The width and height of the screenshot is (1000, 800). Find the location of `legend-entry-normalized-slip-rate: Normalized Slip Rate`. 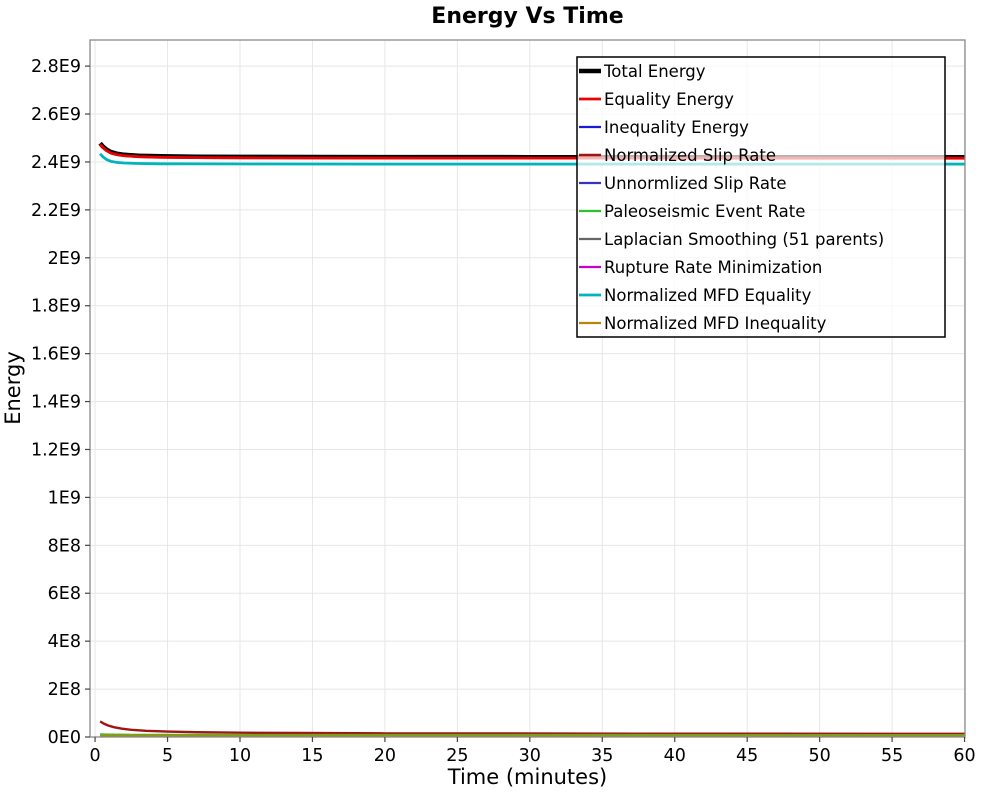

legend-entry-normalized-slip-rate: Normalized Slip Rate is located at coordinates (677, 155).